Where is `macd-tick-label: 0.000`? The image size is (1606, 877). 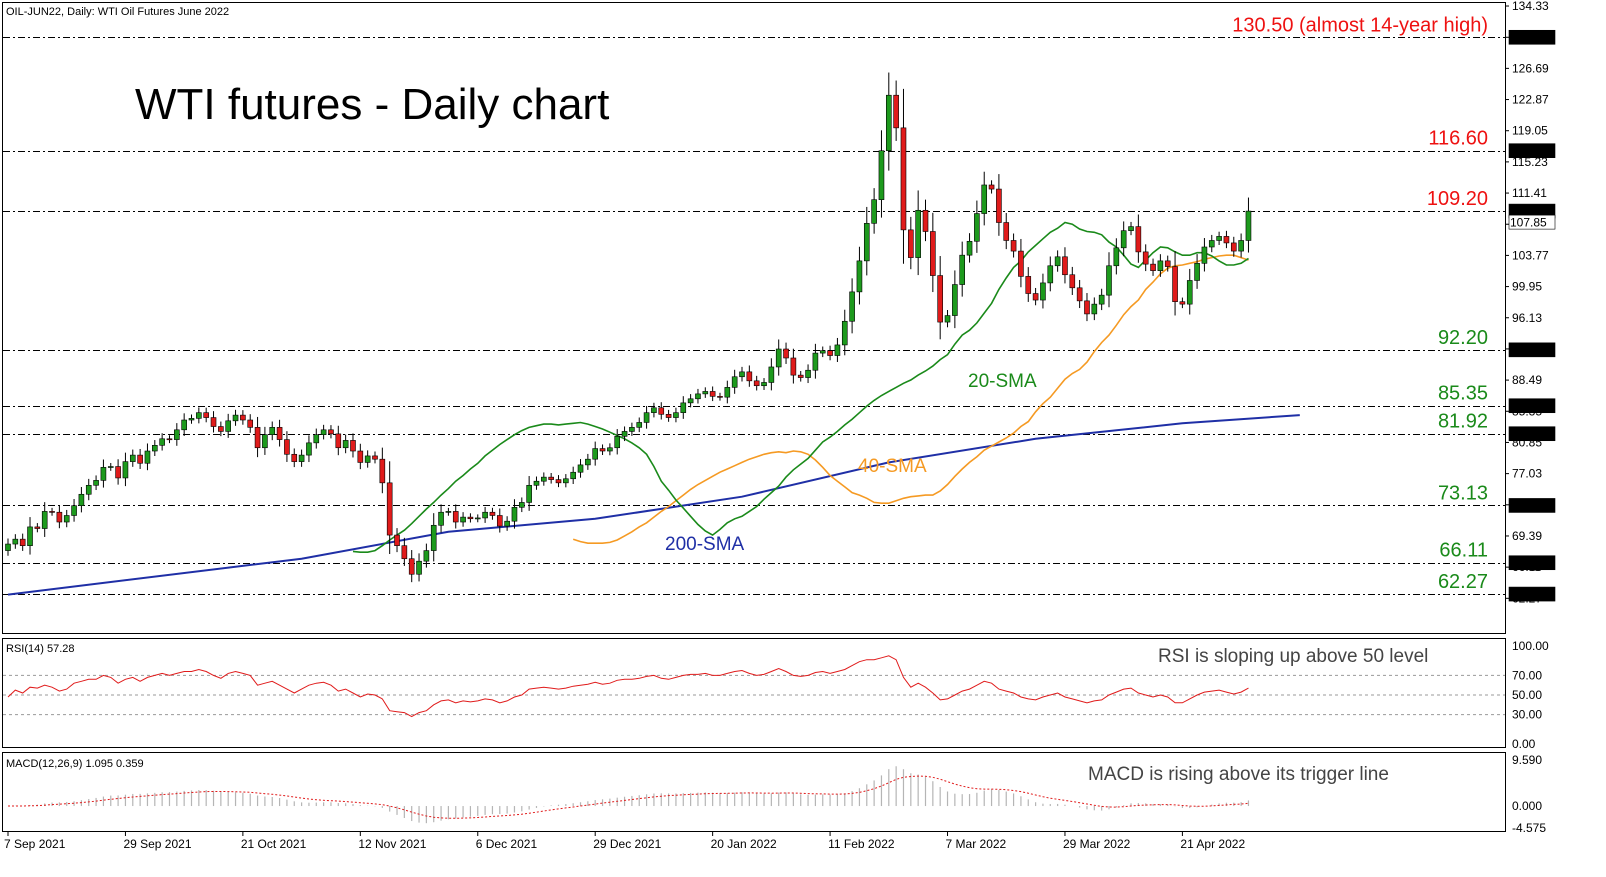
macd-tick-label: 0.000 is located at coordinates (1527, 806).